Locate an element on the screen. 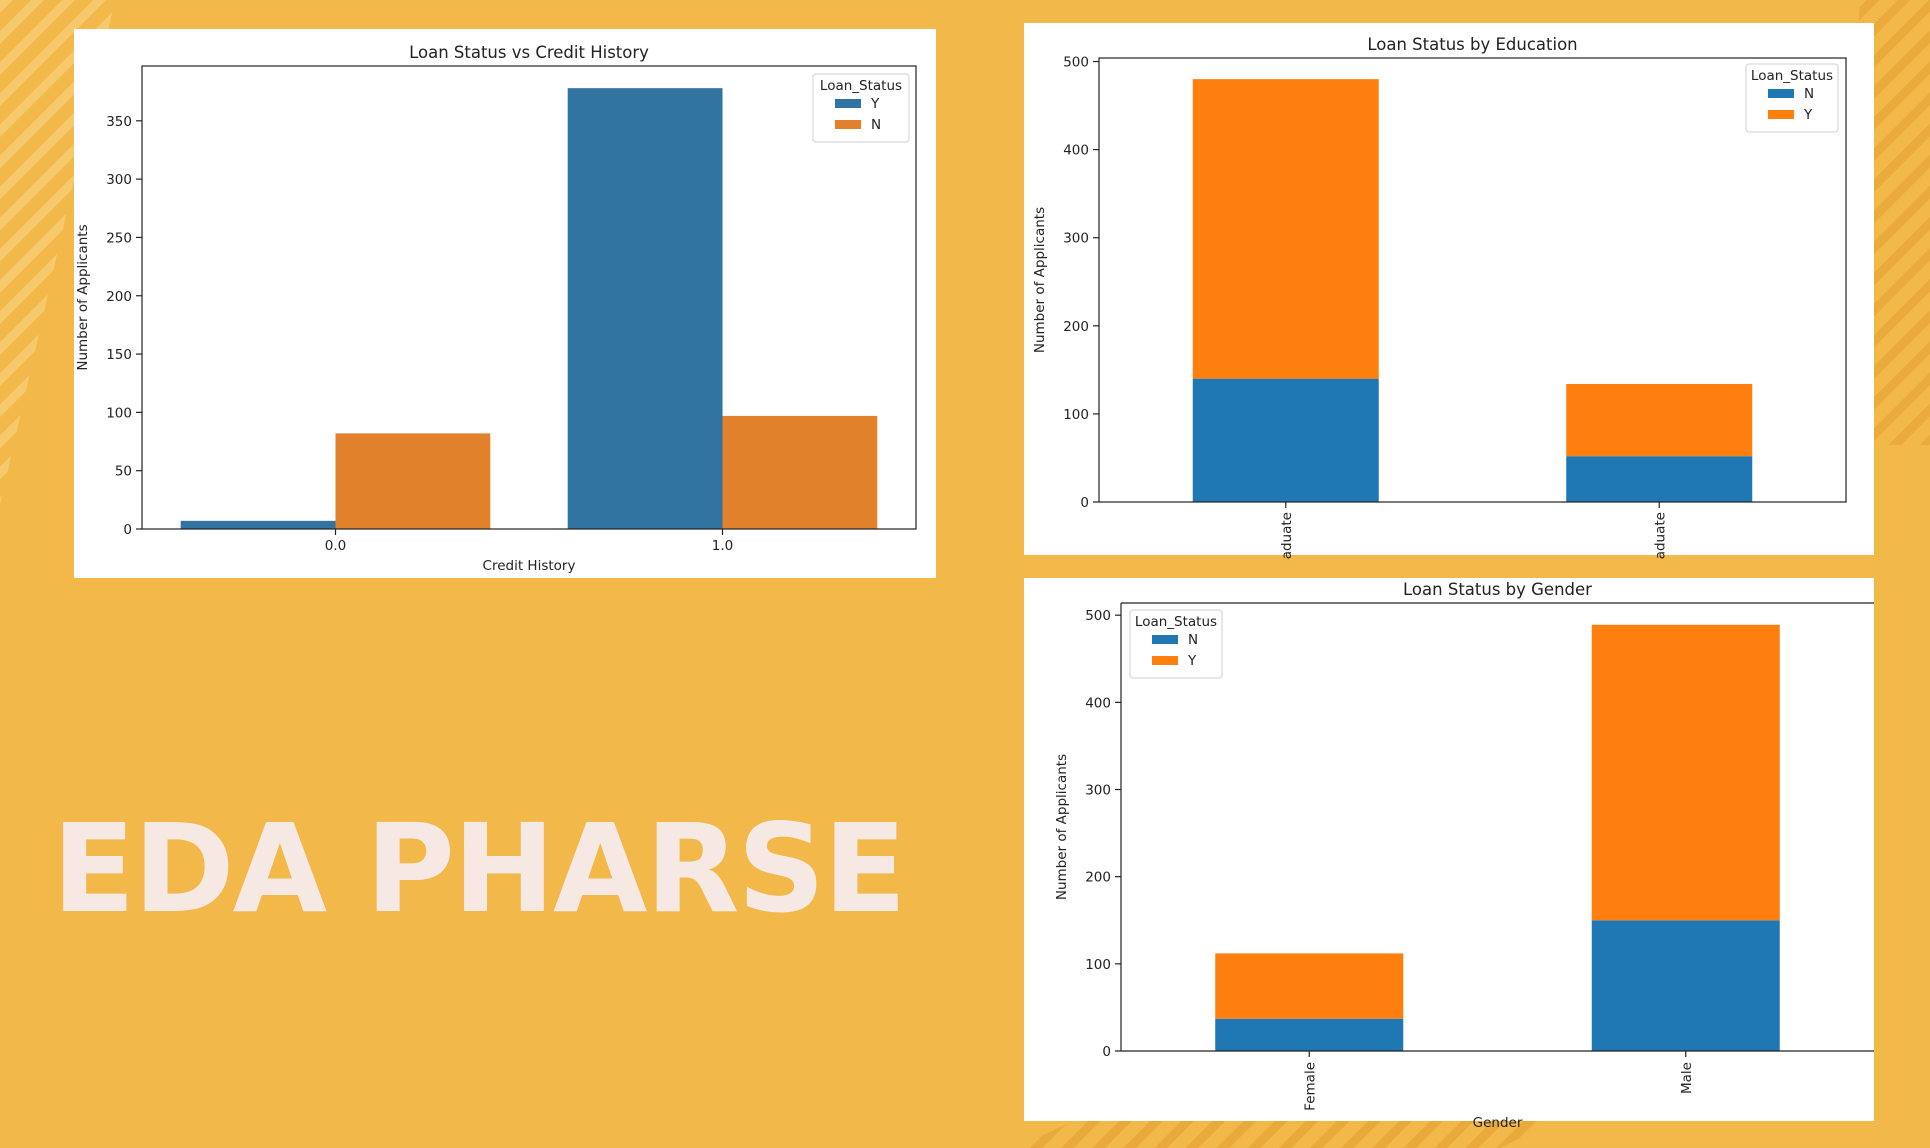 The image size is (1930, 1148). stripe-decoration-bottom is located at coordinates (1287, 1133).